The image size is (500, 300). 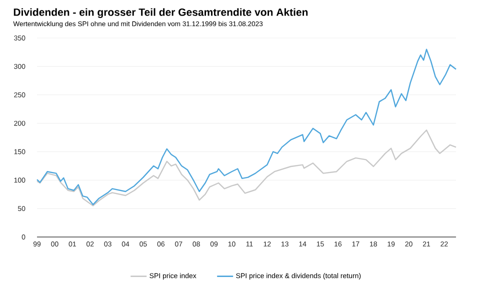 What do you see at coordinates (161, 13) in the screenshot?
I see `chart-title: Dividenden - ein grosser Teil der Gesamtrendite von Aktien` at bounding box center [161, 13].